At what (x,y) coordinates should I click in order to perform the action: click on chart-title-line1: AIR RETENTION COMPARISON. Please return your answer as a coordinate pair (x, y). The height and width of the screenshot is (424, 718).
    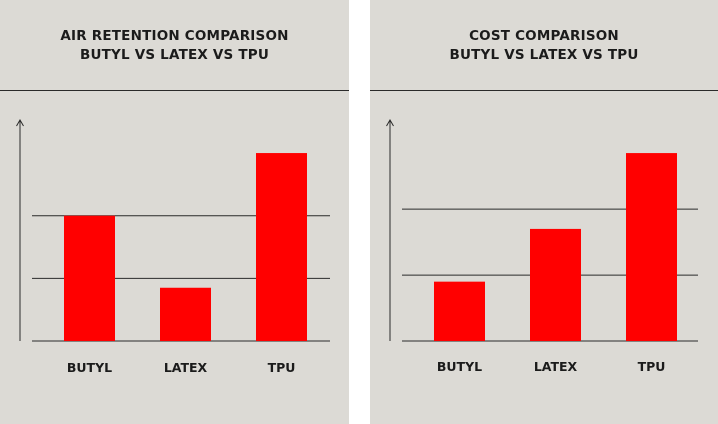
    Looking at the image, I should click on (174, 36).